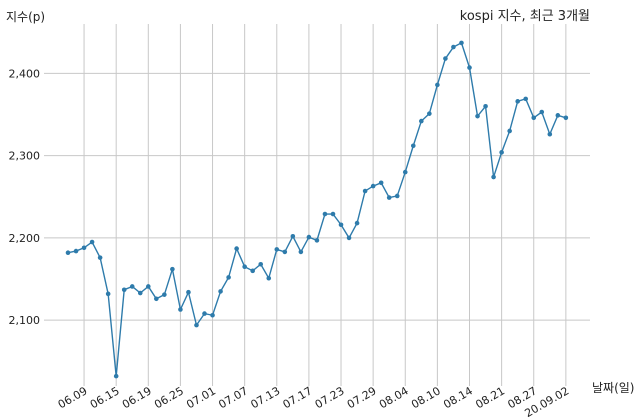 The image size is (640, 418). Describe the element at coordinates (266, 397) in the screenshot. I see `x-tick-label: 07.13` at that location.